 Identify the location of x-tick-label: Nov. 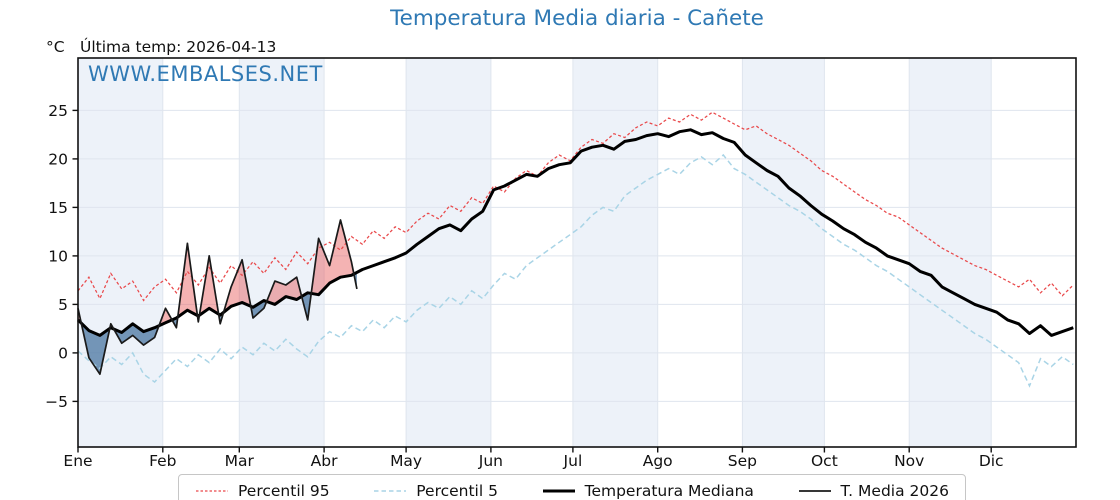
(909, 461).